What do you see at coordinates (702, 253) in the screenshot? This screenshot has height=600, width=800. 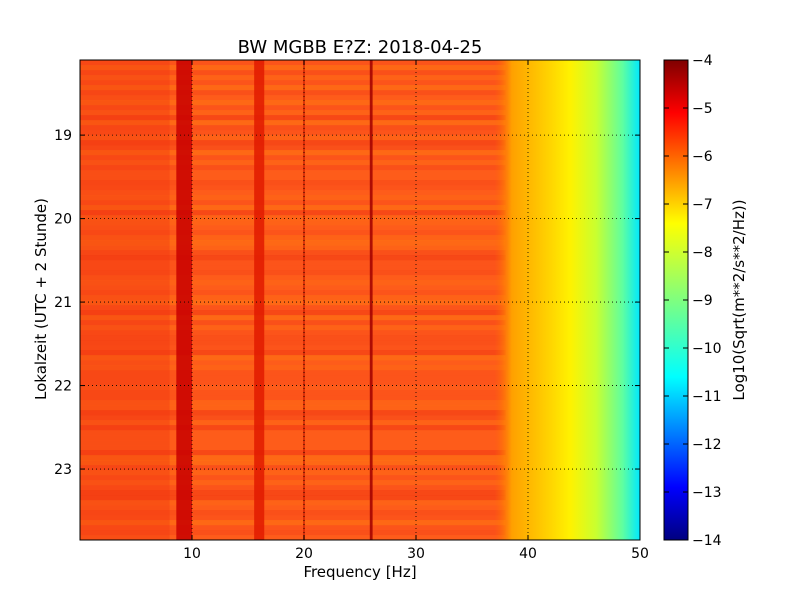 I see `colorbar-tick-label: −8` at bounding box center [702, 253].